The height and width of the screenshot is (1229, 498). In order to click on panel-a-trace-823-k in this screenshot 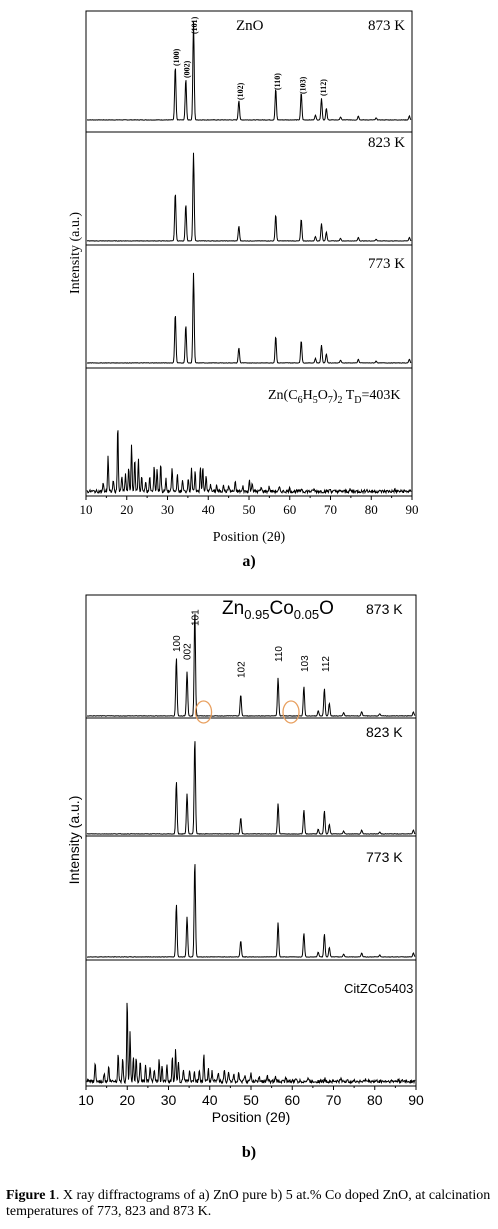, I will do `click(249, 197)`.